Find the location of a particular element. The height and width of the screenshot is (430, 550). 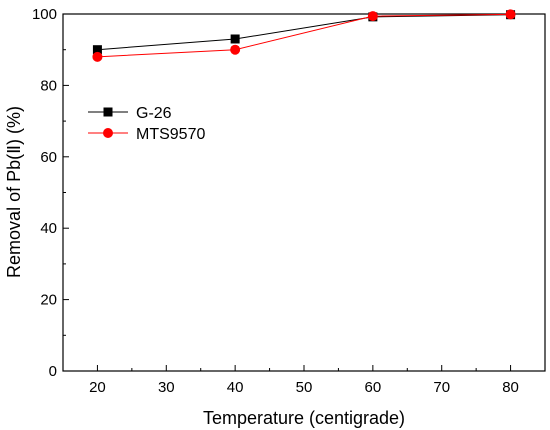

series-layer is located at coordinates (304, 35).